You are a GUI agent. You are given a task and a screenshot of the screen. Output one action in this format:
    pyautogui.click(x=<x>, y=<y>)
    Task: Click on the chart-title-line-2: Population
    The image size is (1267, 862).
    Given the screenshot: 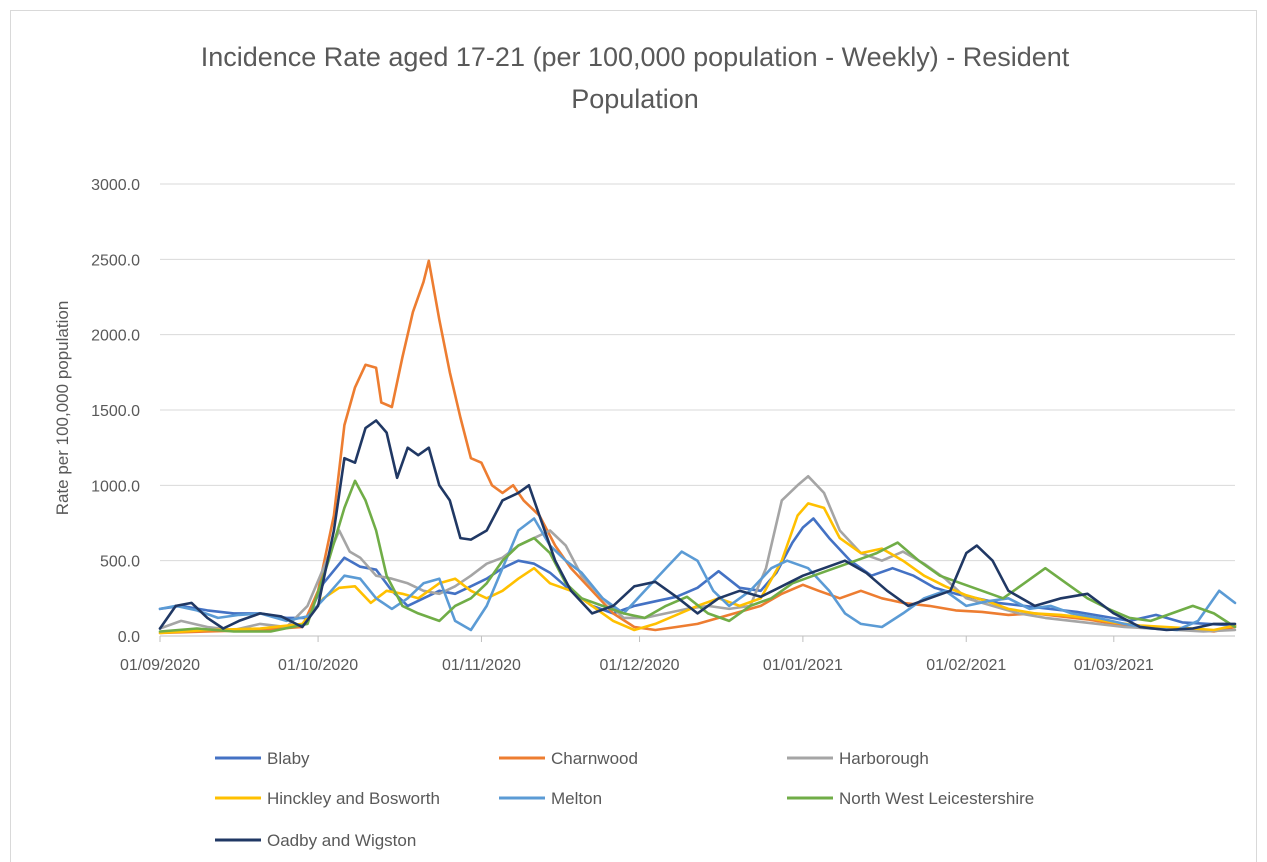 What is the action you would take?
    pyautogui.click(x=635, y=99)
    